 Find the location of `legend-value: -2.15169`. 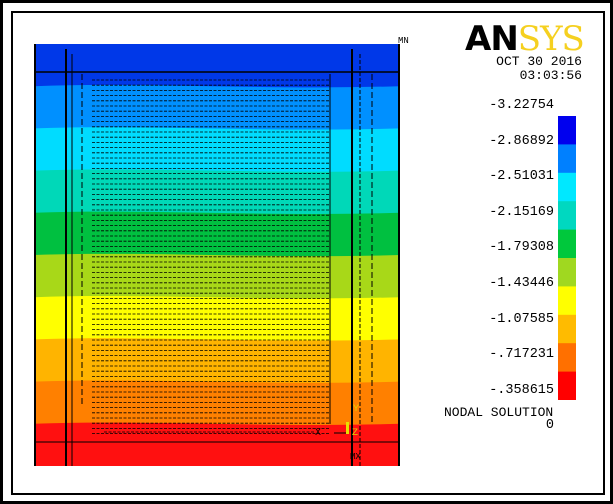

legend-value: -2.15169 is located at coordinates (521, 212).